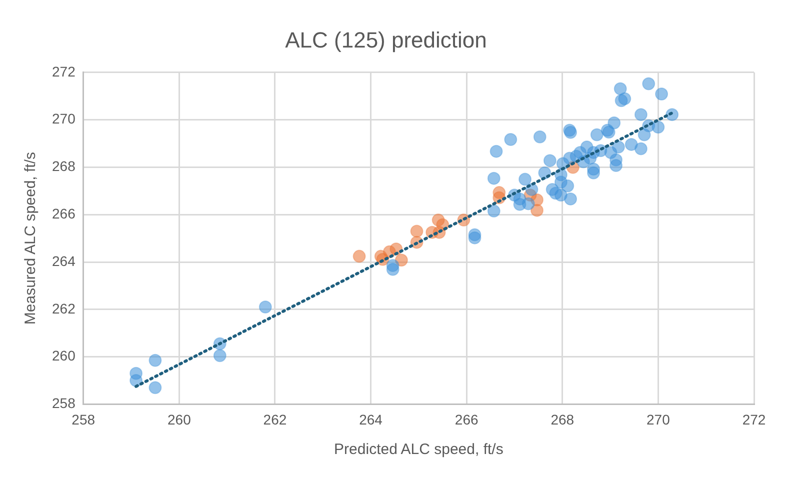 This screenshot has height=483, width=794. I want to click on y-tick-label: 258, so click(64, 403).